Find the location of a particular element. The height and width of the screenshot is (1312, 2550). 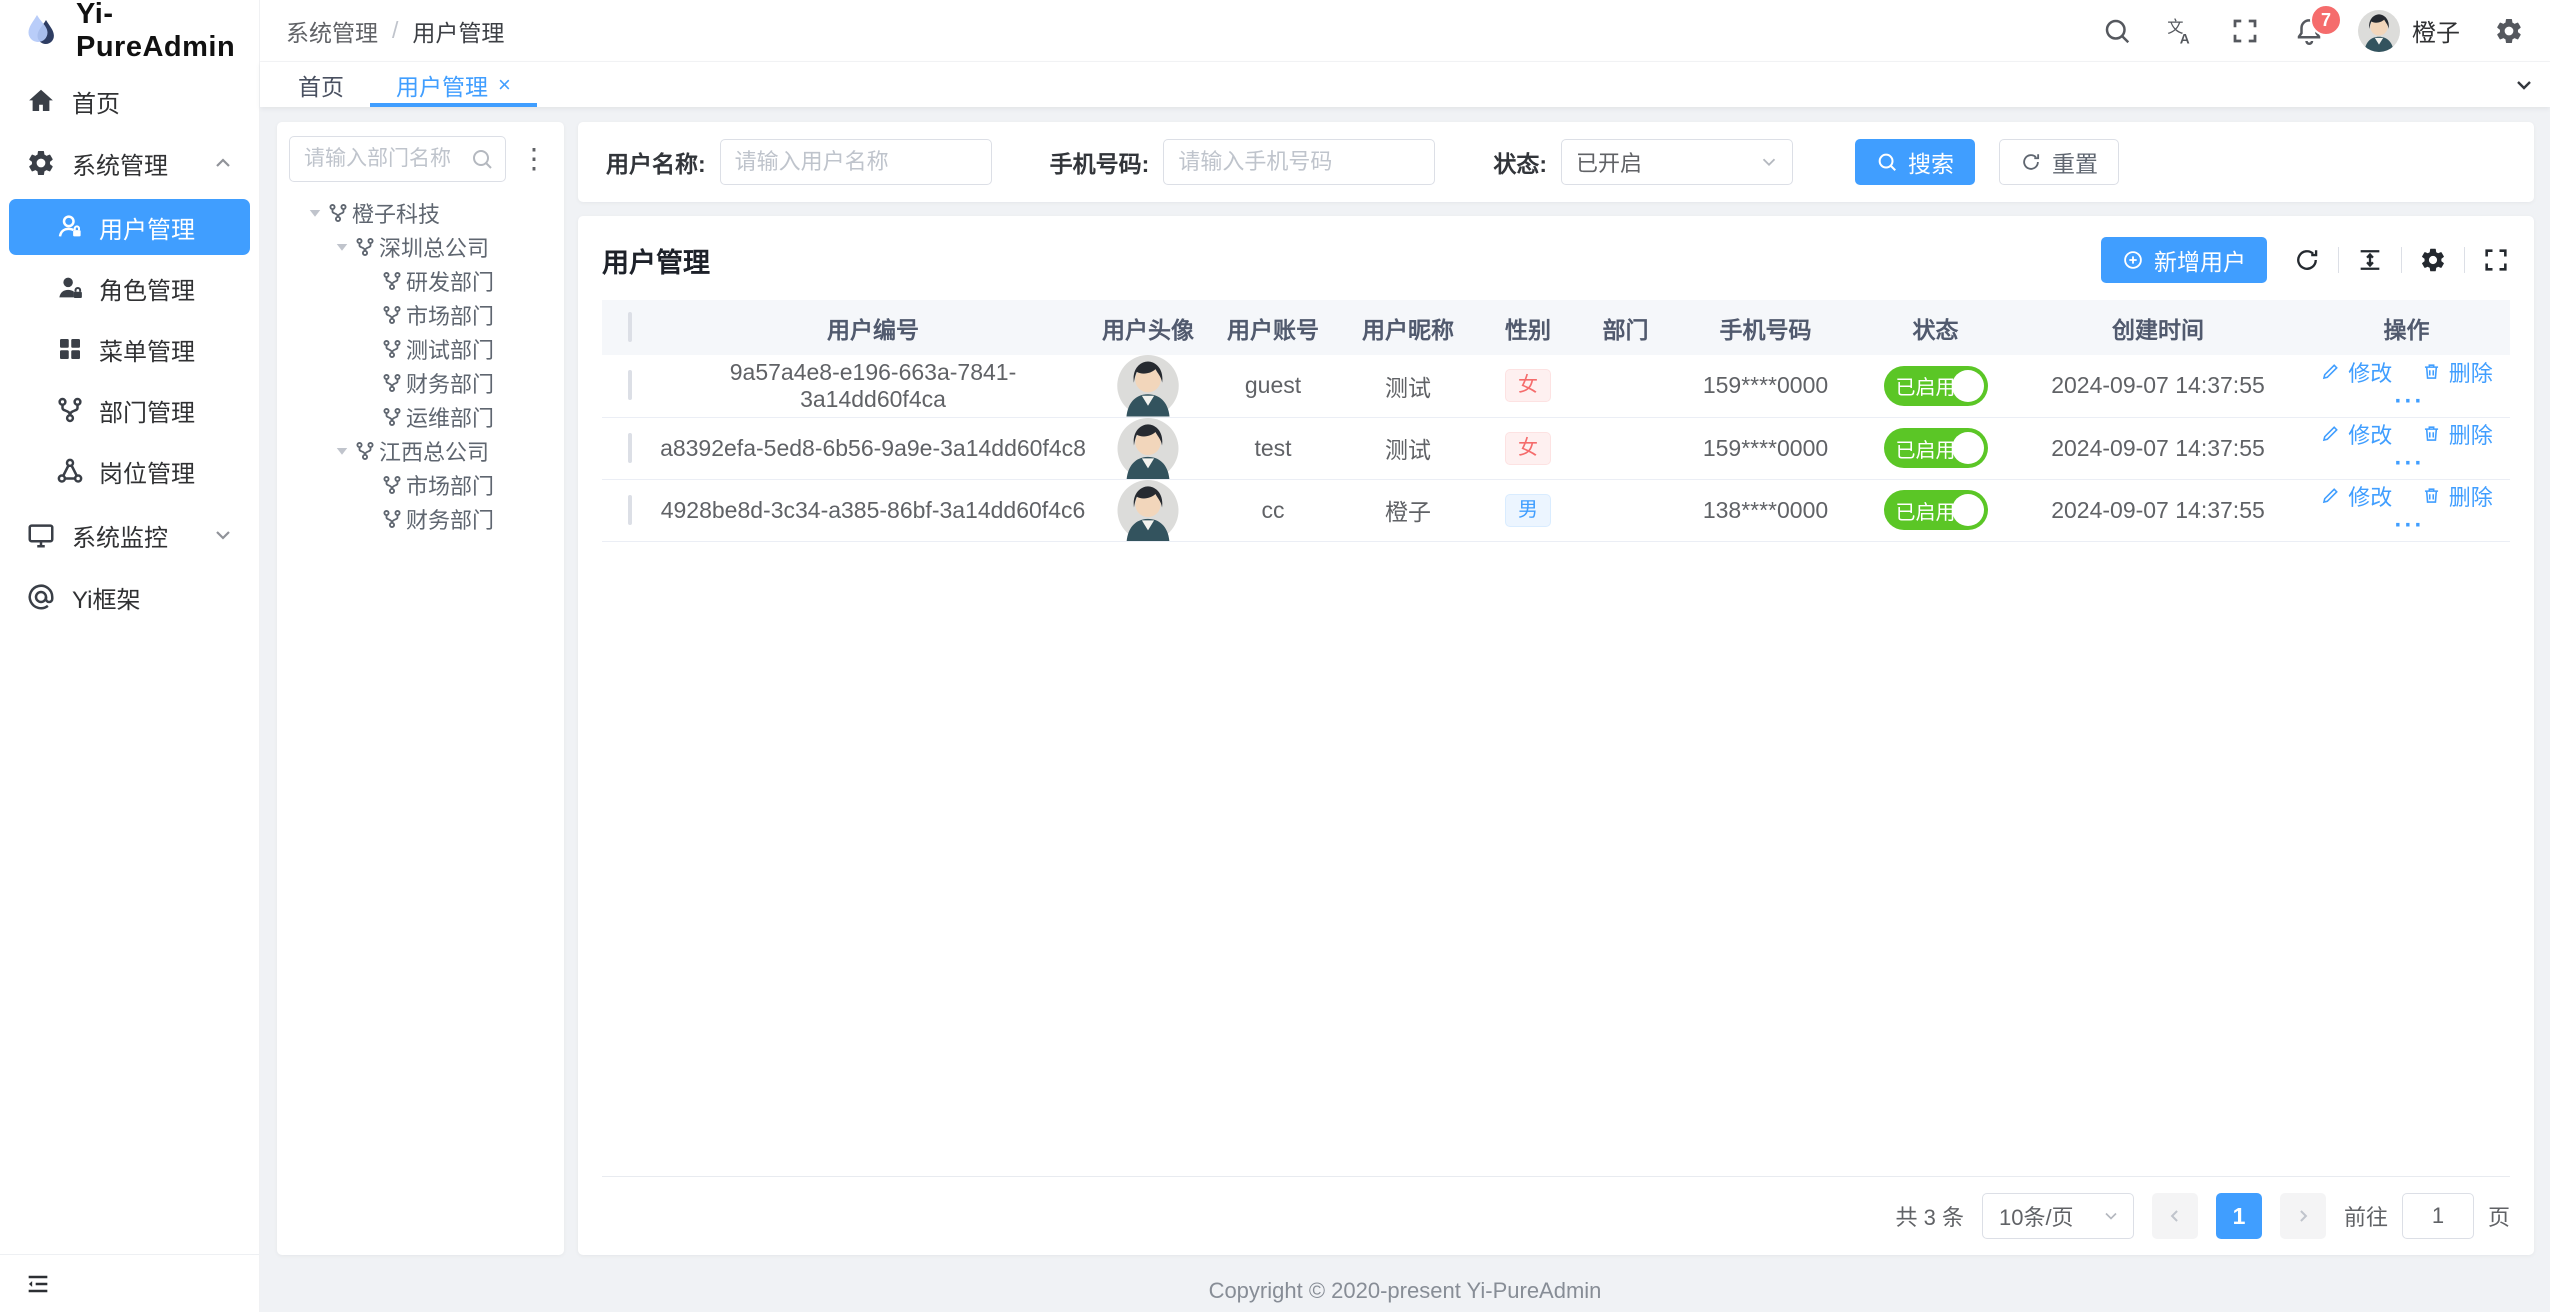

select-all-checkbox is located at coordinates (630, 327).